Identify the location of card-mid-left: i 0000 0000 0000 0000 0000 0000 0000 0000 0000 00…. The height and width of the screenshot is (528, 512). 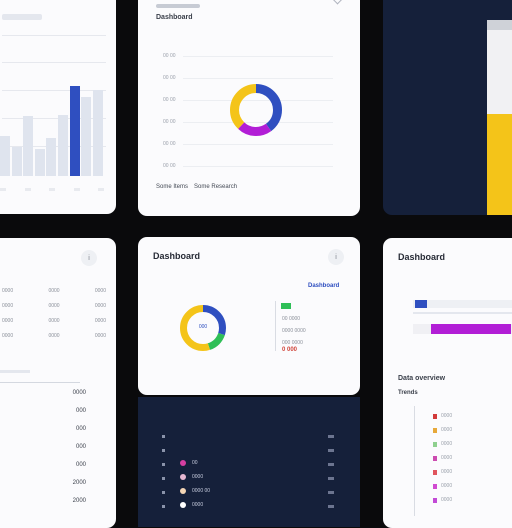
(58, 383).